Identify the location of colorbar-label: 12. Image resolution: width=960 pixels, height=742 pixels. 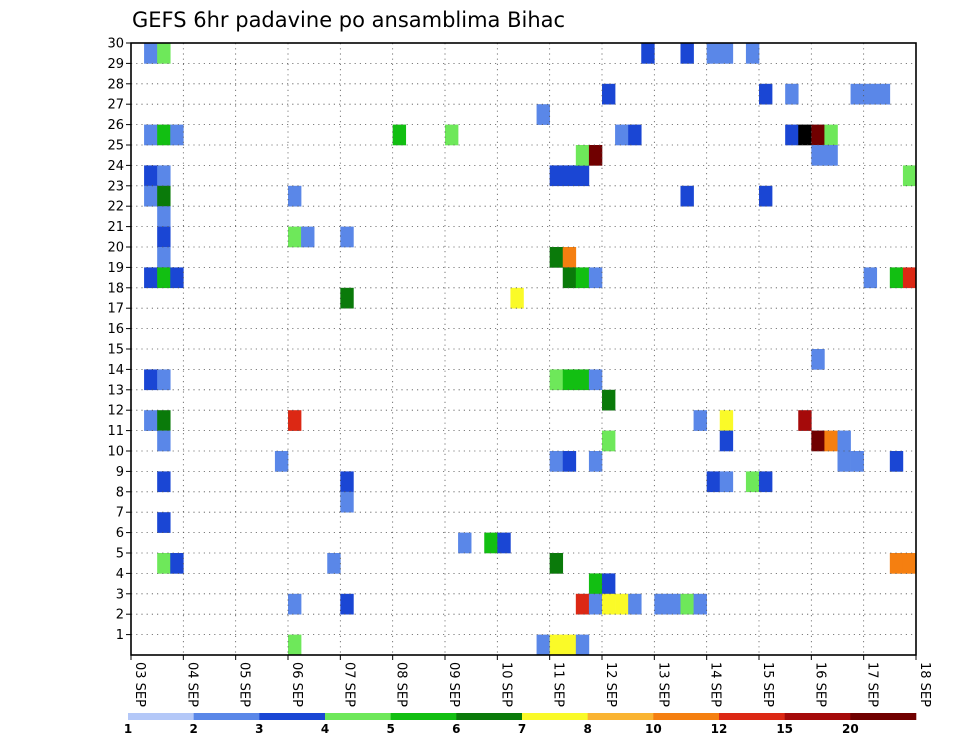
(719, 729).